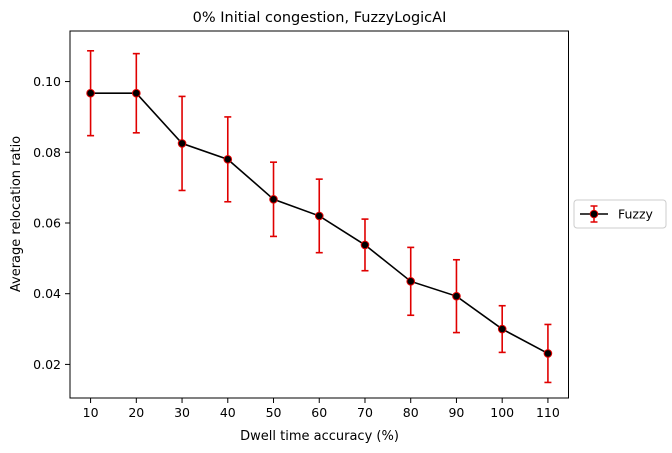 The width and height of the screenshot is (672, 453). I want to click on x-tick-label: 110, so click(548, 412).